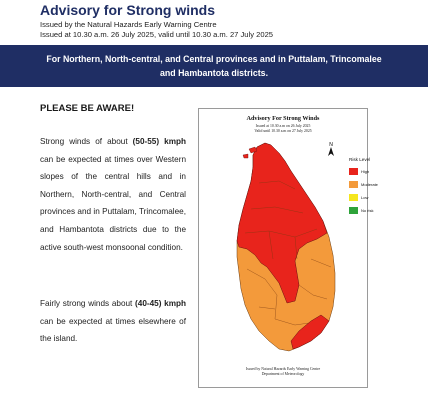 Image resolution: width=428 pixels, height=400 pixels. What do you see at coordinates (353, 184) in the screenshot?
I see `moderate-swatch` at bounding box center [353, 184].